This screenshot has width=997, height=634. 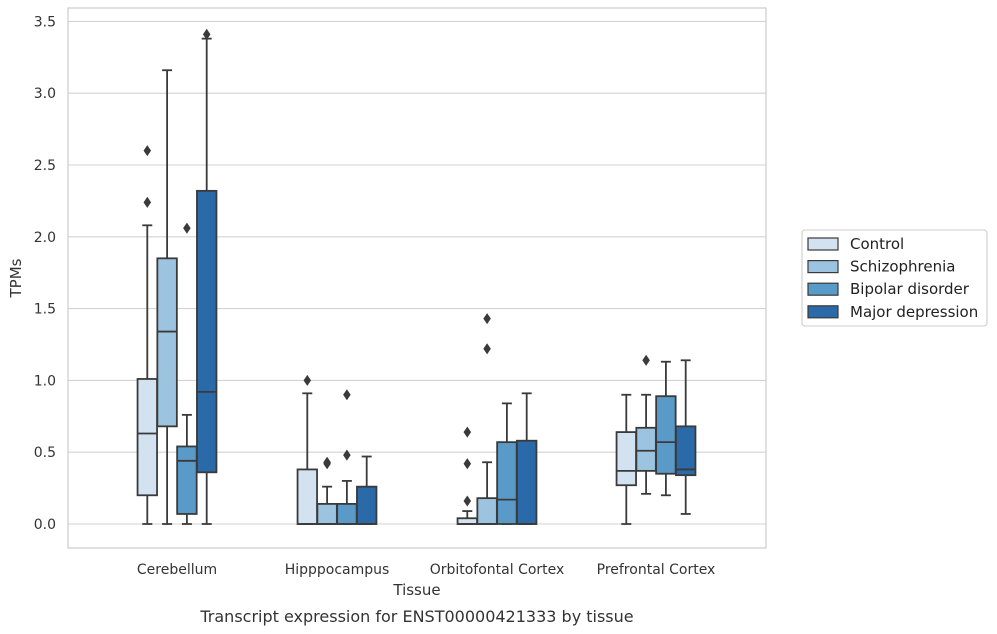 I want to click on legend-label: Control, so click(x=877, y=244).